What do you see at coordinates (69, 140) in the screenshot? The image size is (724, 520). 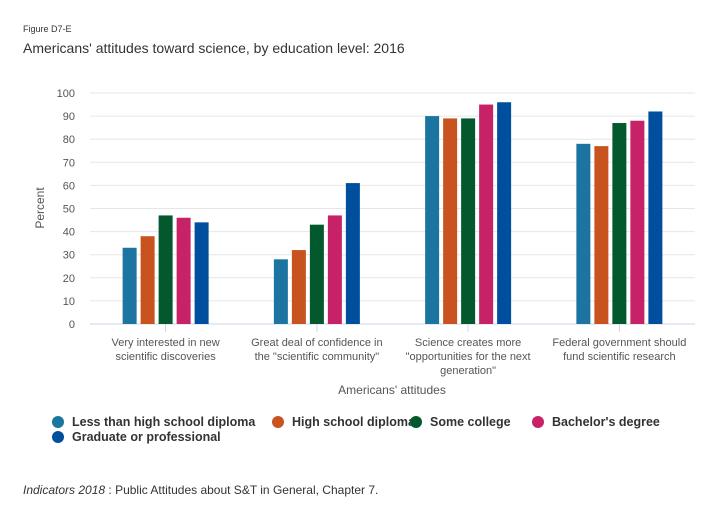 I see `y-tick-label: 80` at bounding box center [69, 140].